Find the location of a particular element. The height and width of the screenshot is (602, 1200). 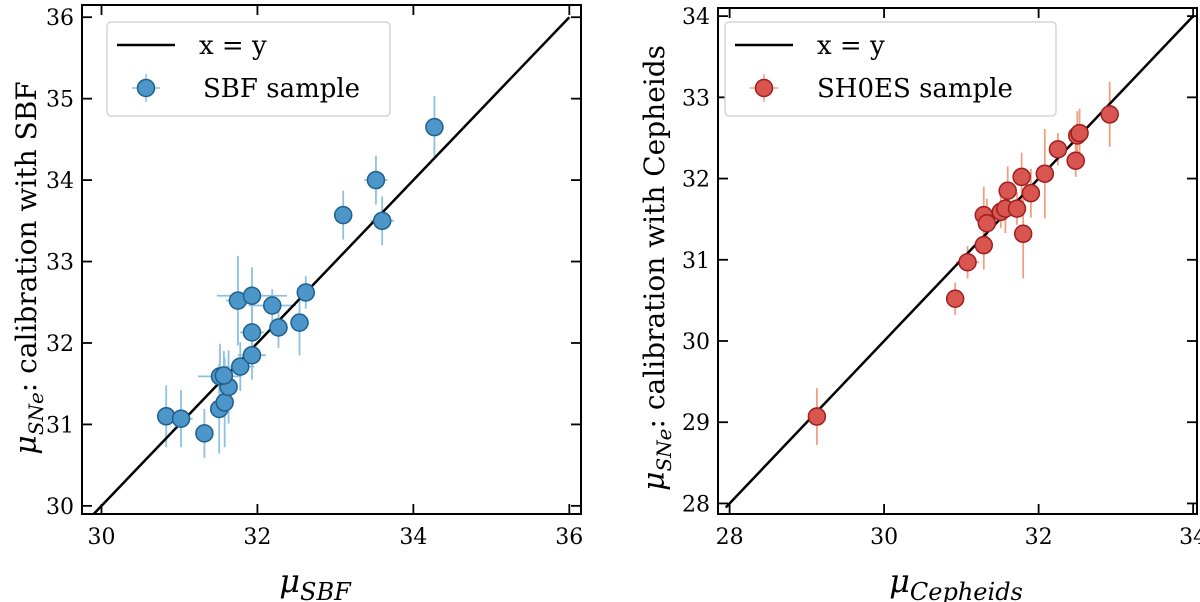

sbf-y-axis-label: μSNe: calibration with SBF is located at coordinates (28, 267).